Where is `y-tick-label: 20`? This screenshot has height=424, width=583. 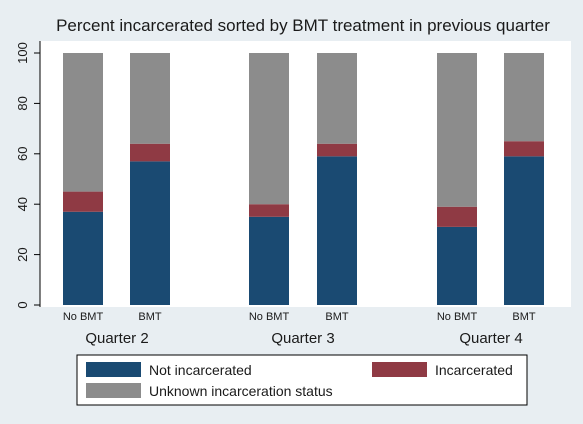
y-tick-label: 20 is located at coordinates (22, 254).